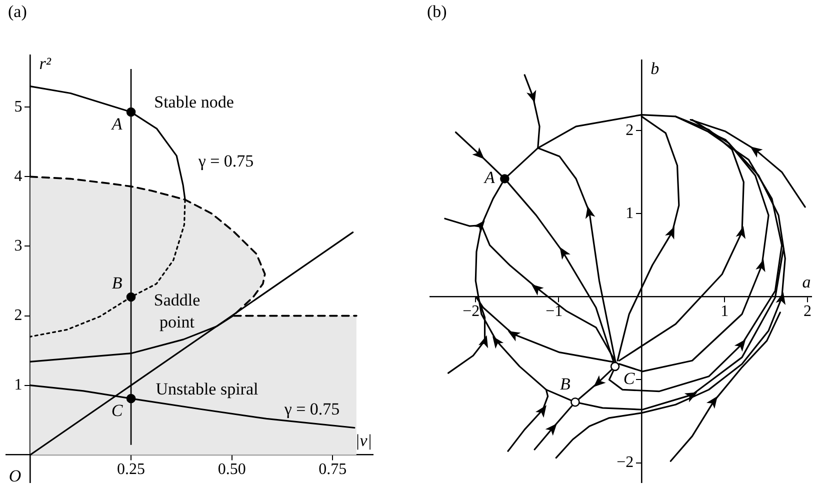 This screenshot has height=488, width=817. I want to click on y-tick-label: 2, so click(630, 130).